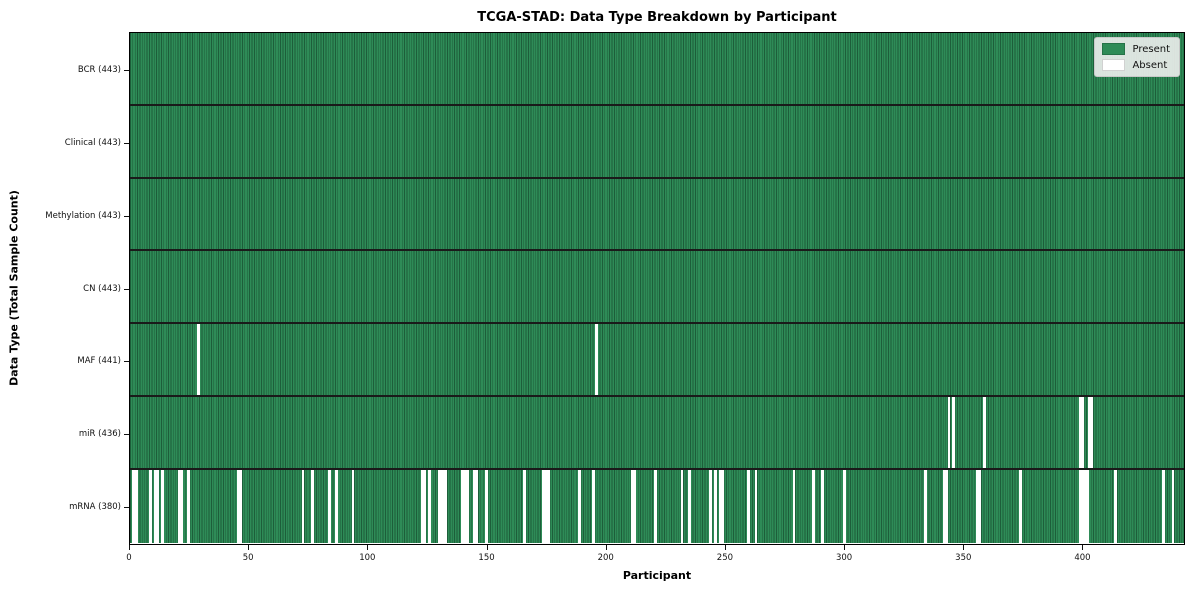 The width and height of the screenshot is (1200, 600). I want to click on y-tick-label-mir: miR (436), so click(99, 434).